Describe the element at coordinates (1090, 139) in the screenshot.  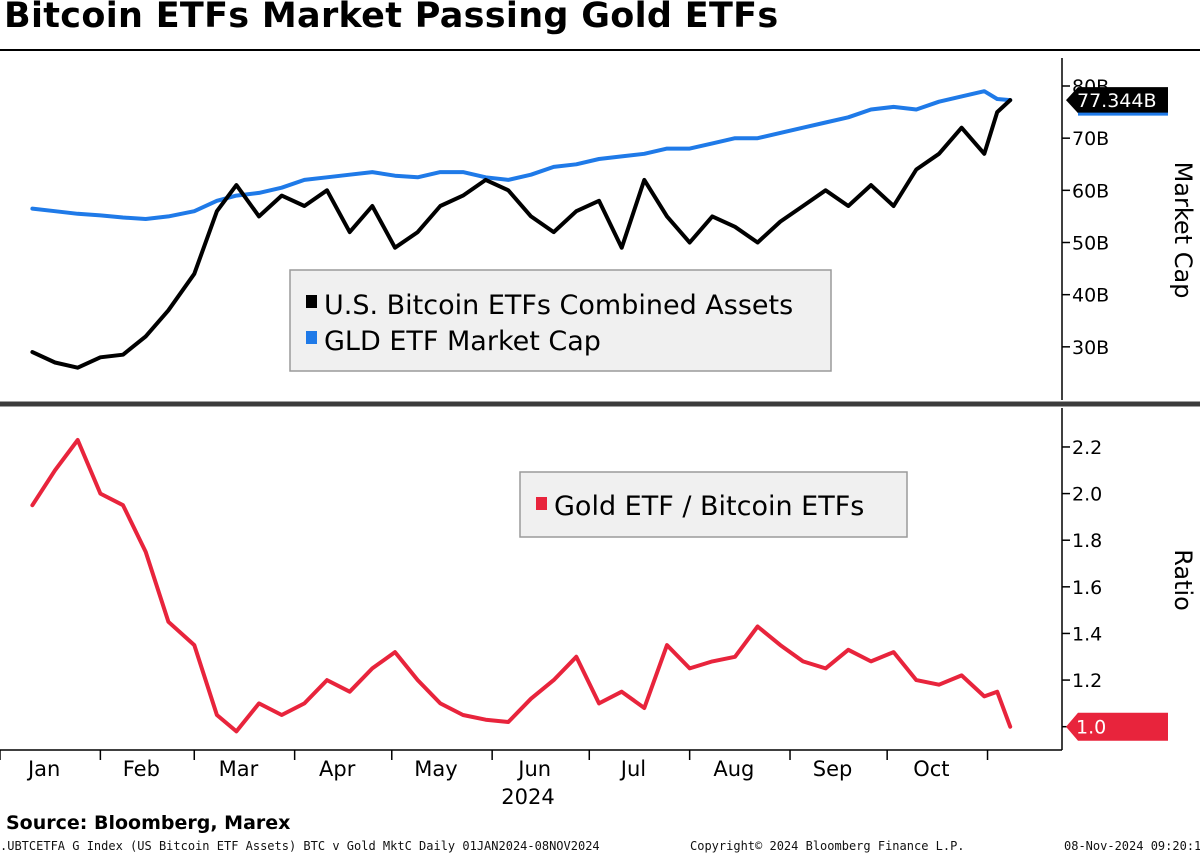
I see `top-y-tick-label: 70B` at that location.